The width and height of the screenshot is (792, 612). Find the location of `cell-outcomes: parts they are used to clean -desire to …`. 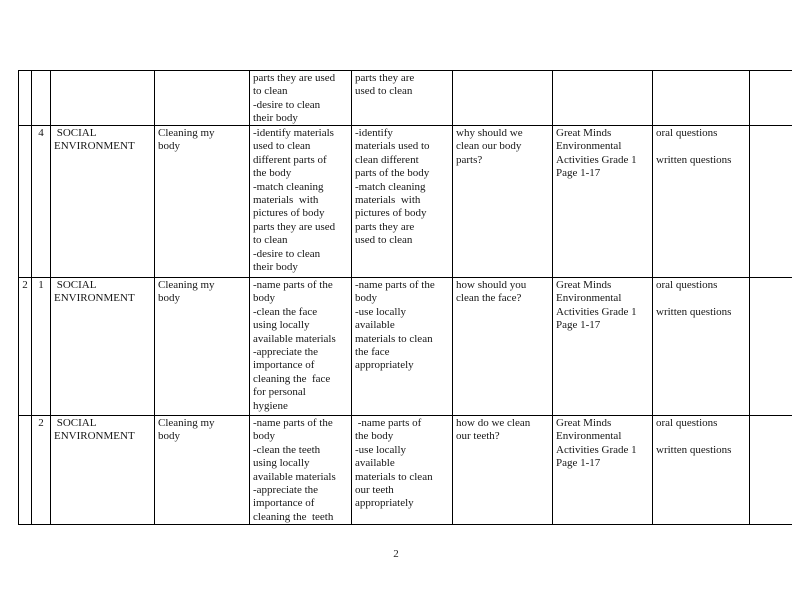

cell-outcomes: parts they are used to clean -desire to … is located at coordinates (300, 98).